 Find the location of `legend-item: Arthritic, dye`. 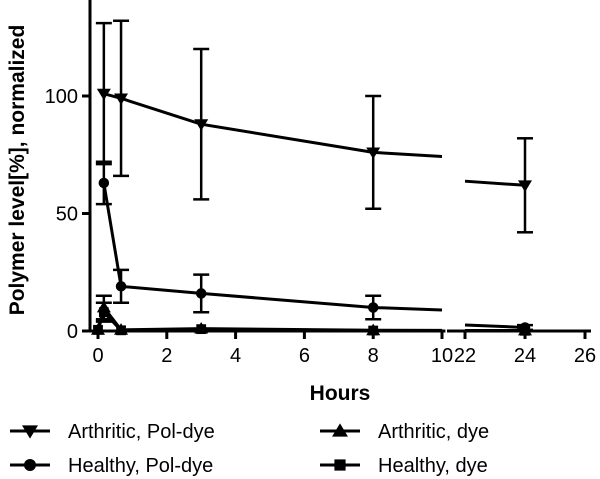

legend-item: Arthritic, dye is located at coordinates (404, 432).